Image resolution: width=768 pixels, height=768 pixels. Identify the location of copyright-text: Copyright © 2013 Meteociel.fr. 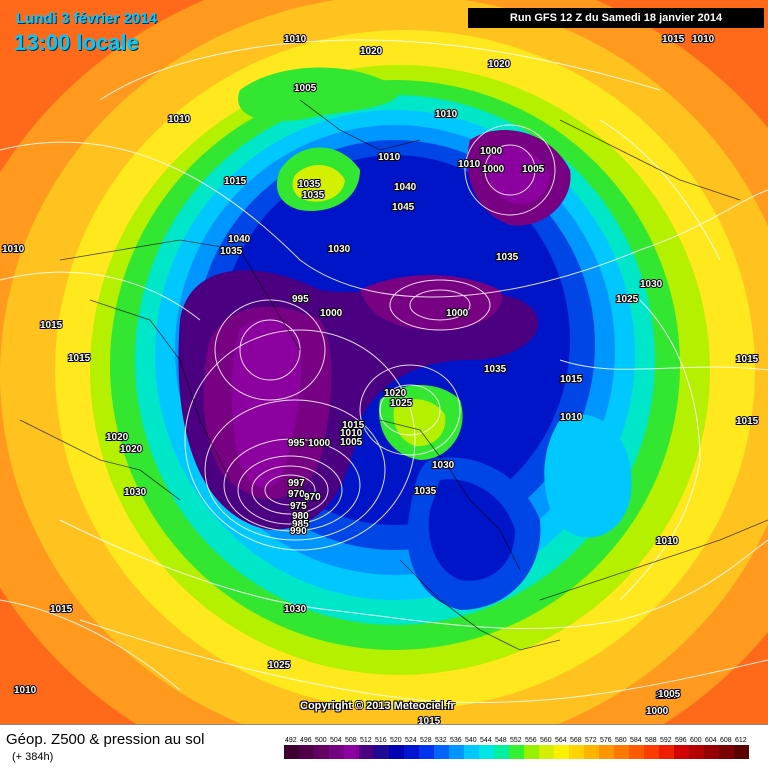
(377, 706).